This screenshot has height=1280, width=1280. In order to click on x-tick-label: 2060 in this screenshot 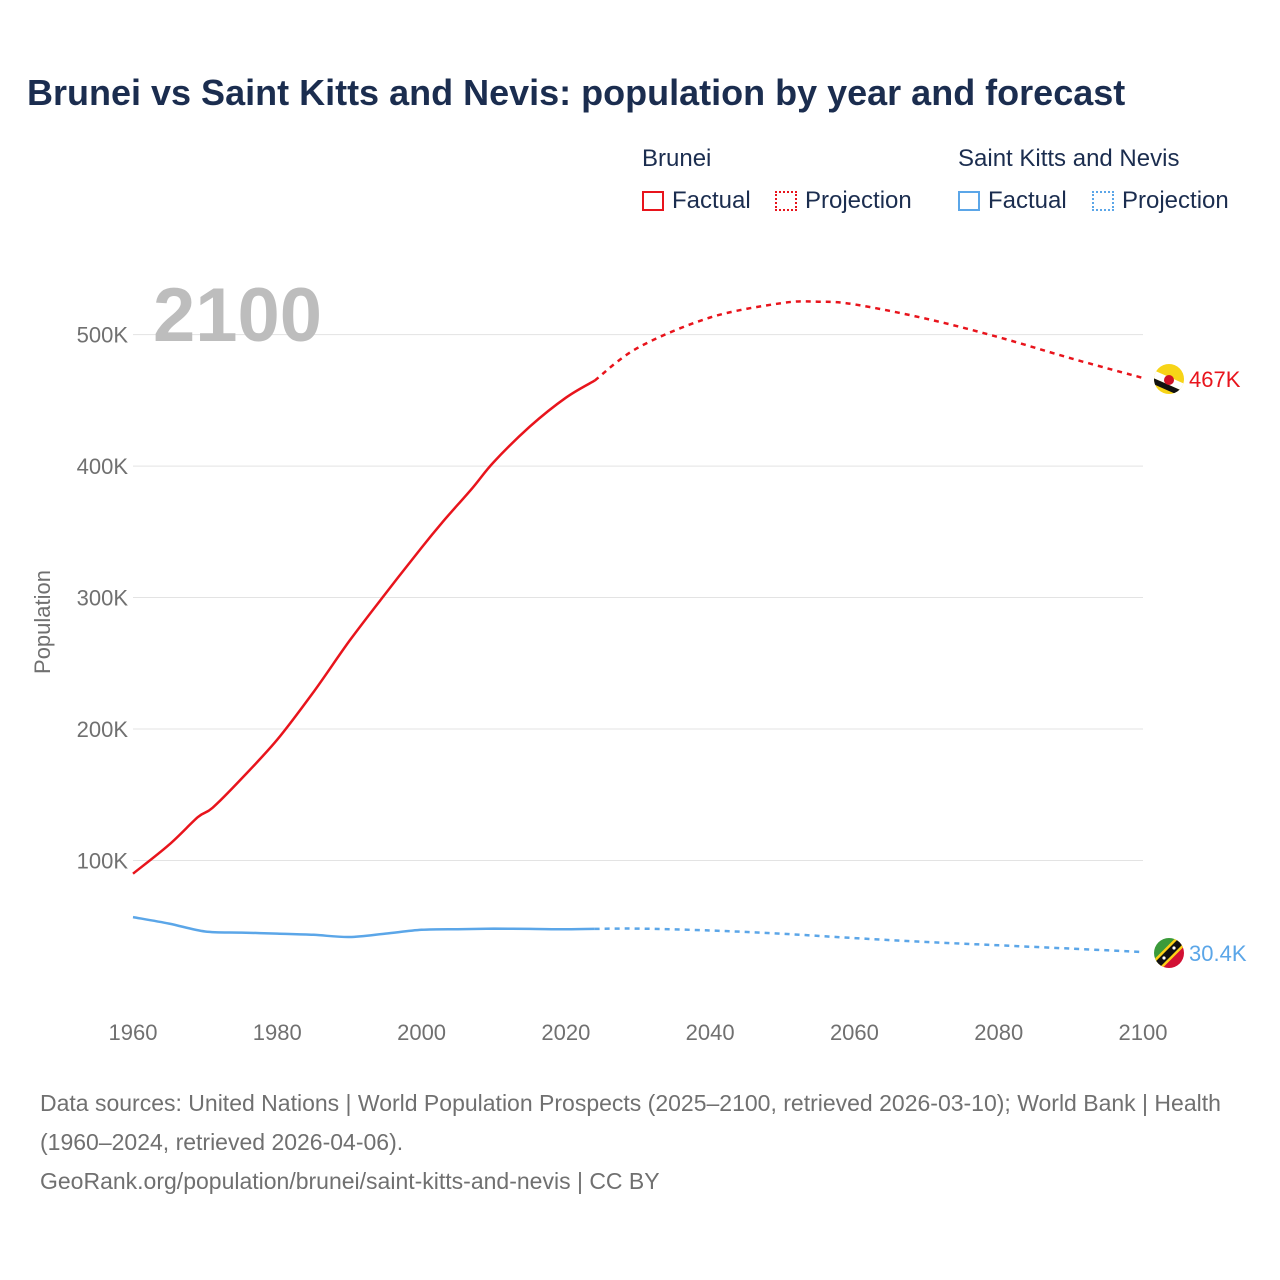, I will do `click(854, 1032)`.